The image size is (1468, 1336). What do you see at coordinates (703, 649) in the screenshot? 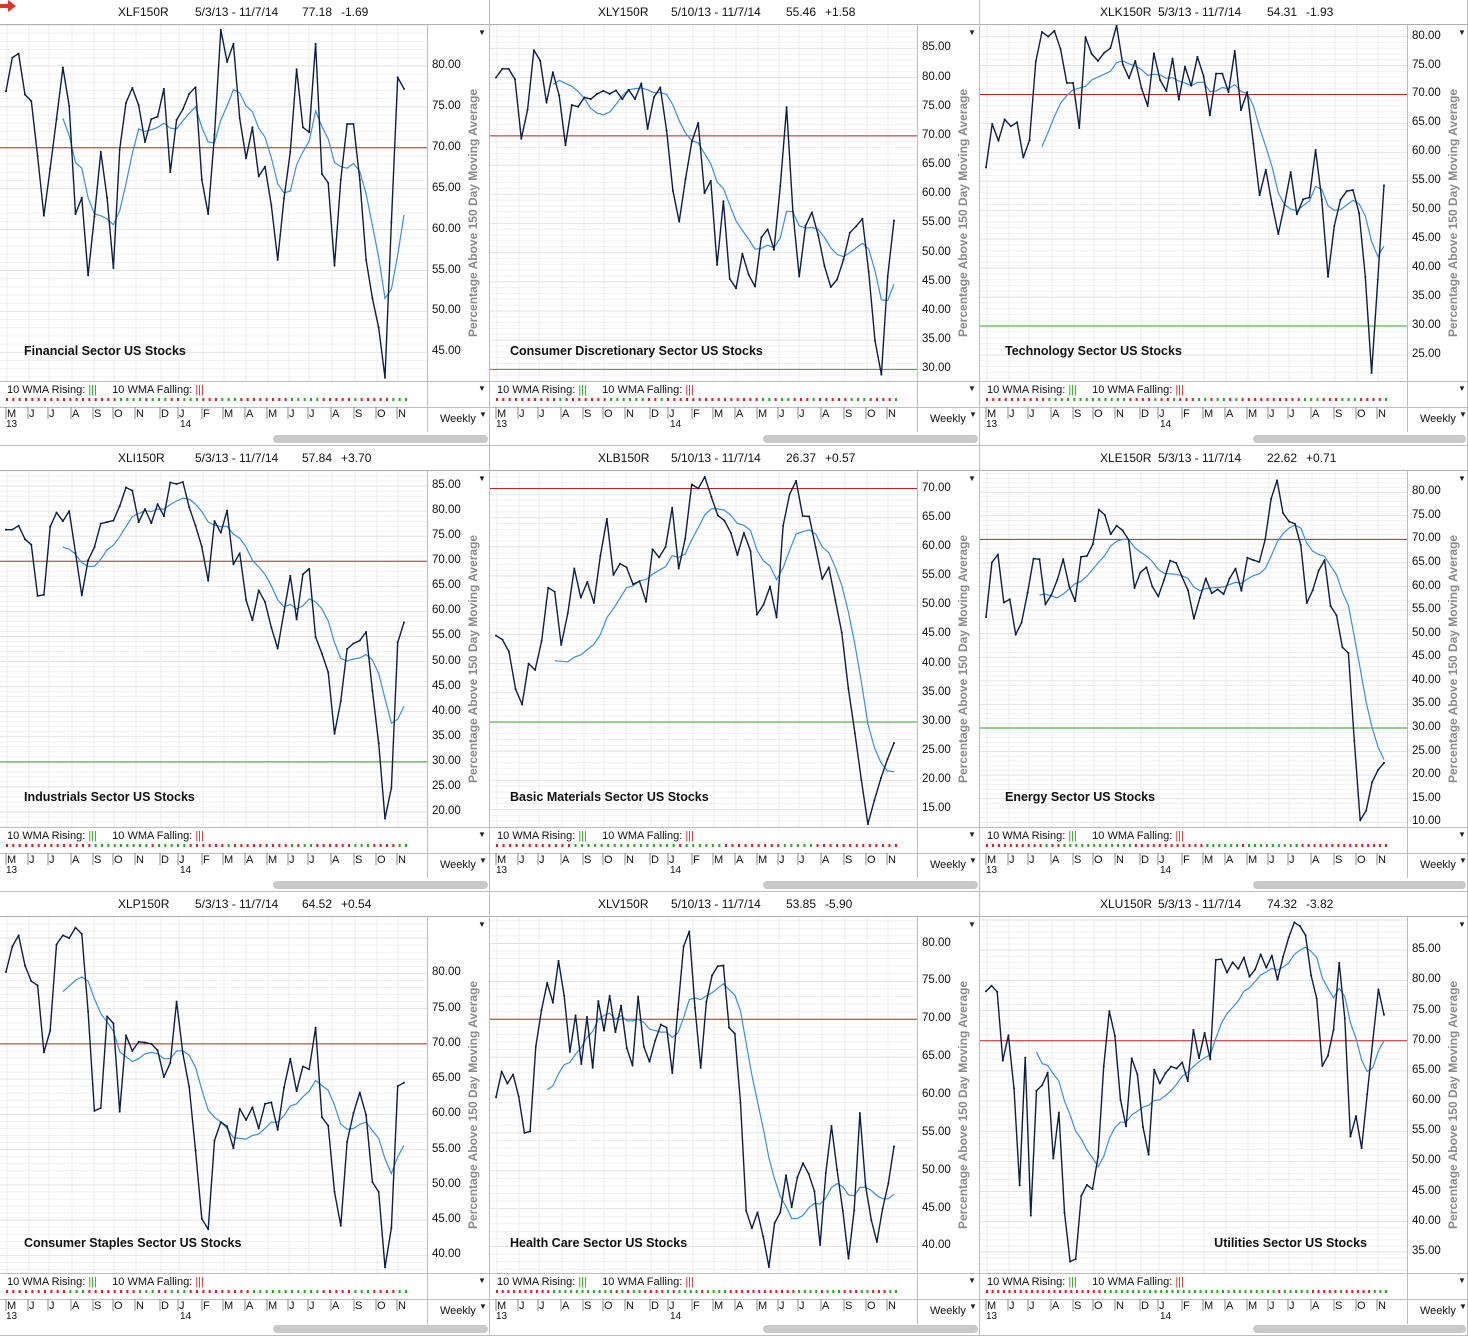
I see `gridlines` at bounding box center [703, 649].